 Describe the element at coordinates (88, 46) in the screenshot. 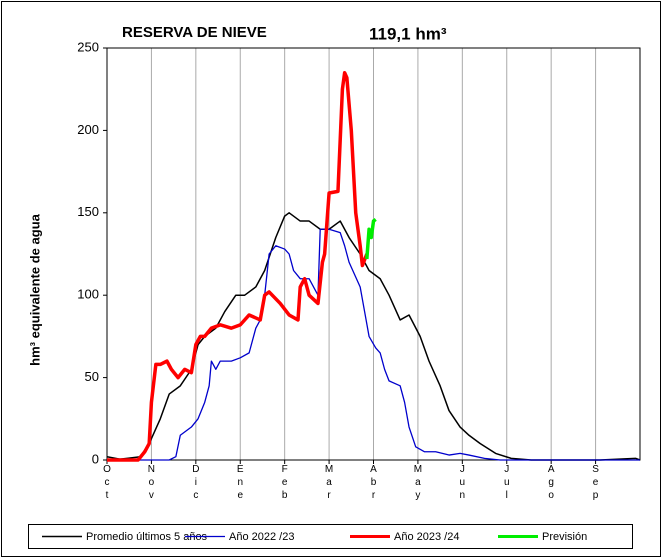

I see `y-tick-label: 250` at that location.